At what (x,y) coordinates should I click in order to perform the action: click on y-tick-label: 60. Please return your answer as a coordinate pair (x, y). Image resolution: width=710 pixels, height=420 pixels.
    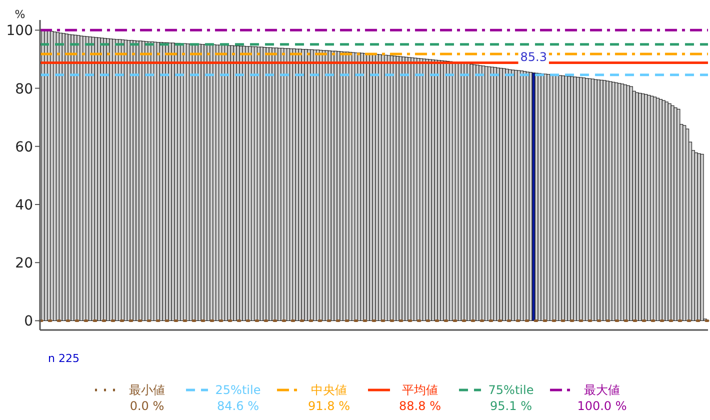
    Looking at the image, I should click on (24, 147).